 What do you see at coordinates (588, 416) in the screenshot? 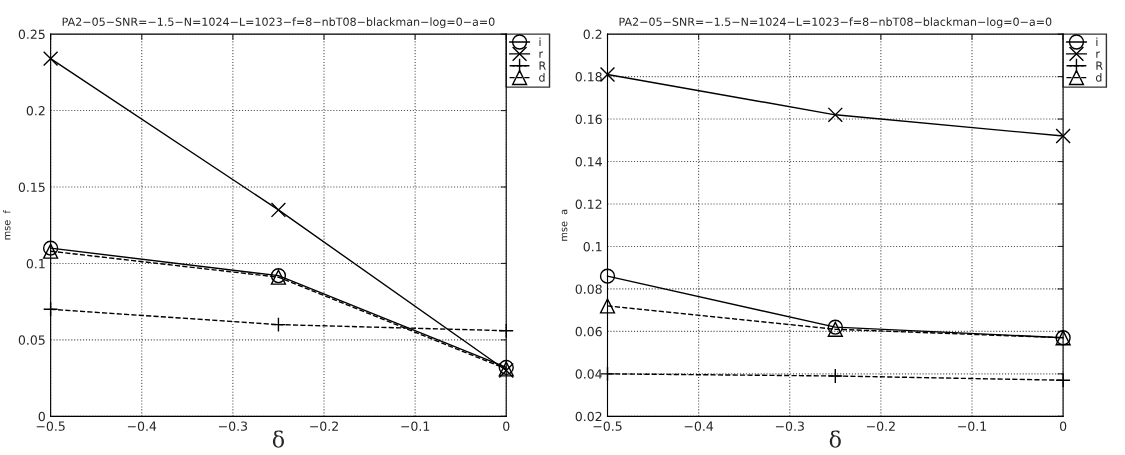
I see `y-tick-label: 0.02` at bounding box center [588, 416].